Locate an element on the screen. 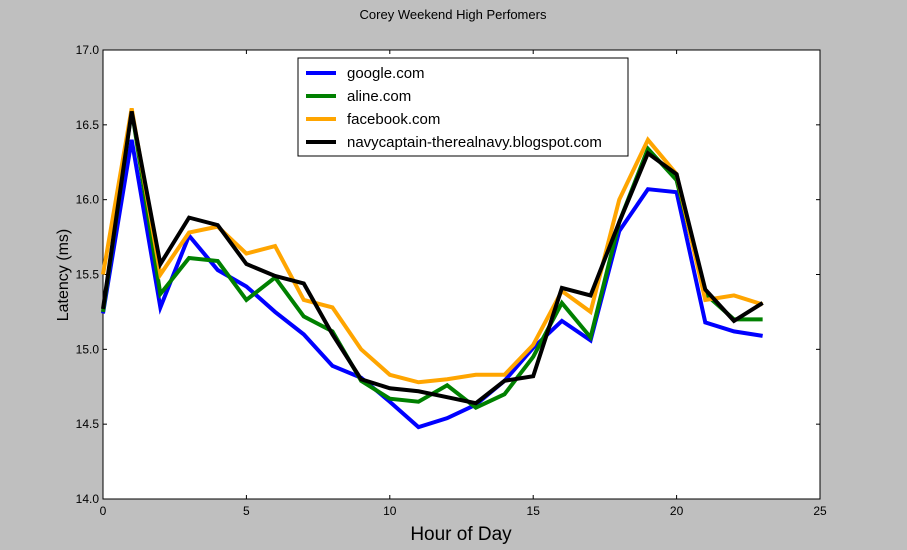 Image resolution: width=907 pixels, height=550 pixels. chart-title: Corey Weekend High Perfomers is located at coordinates (453, 14).